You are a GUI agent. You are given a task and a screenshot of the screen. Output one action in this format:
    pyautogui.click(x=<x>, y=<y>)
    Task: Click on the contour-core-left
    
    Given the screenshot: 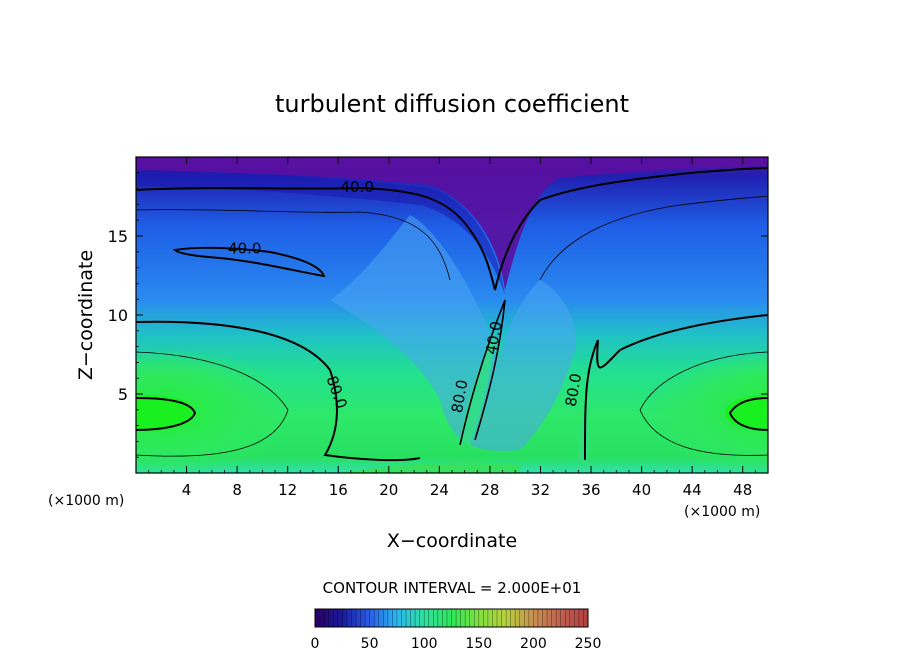 What is the action you would take?
    pyautogui.click(x=166, y=414)
    